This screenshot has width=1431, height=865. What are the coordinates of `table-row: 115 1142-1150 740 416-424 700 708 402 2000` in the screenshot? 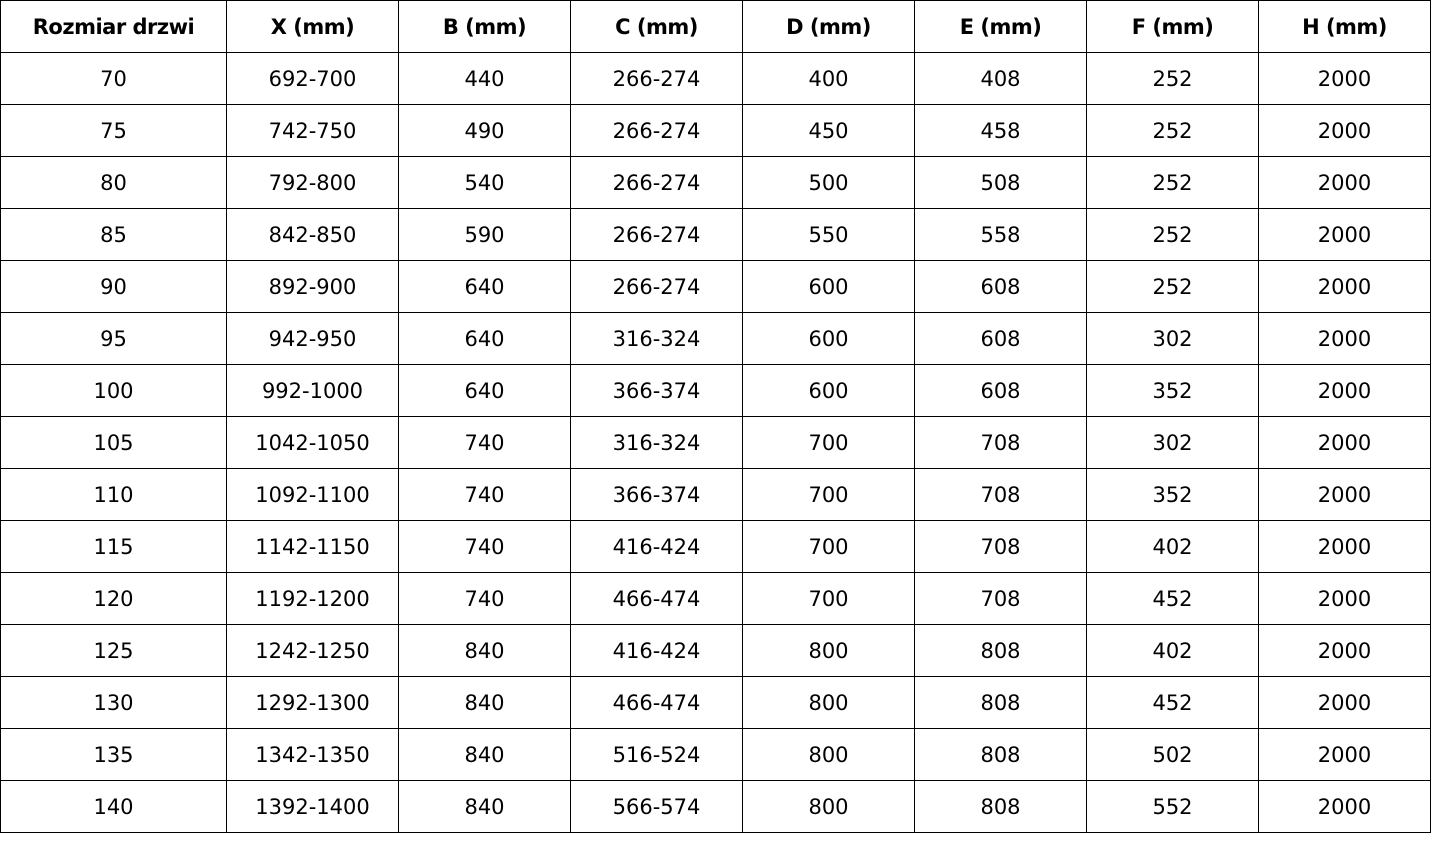 It's located at (715, 546).